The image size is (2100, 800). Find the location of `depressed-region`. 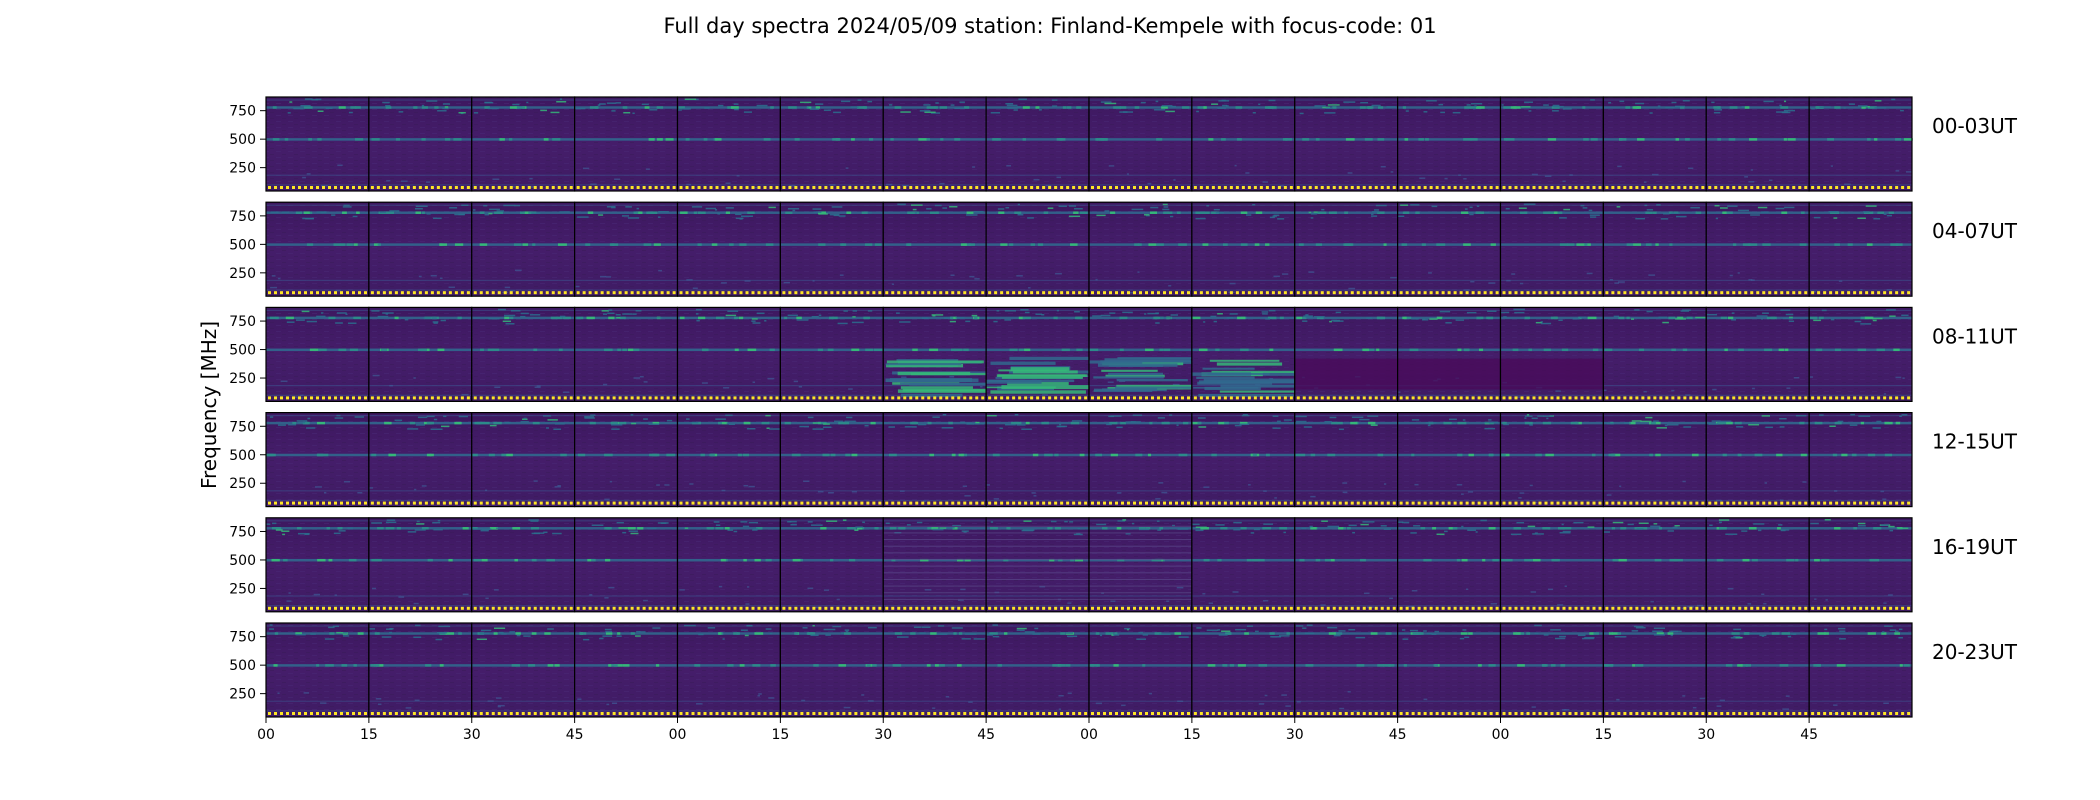

depressed-region is located at coordinates (1346, 374).